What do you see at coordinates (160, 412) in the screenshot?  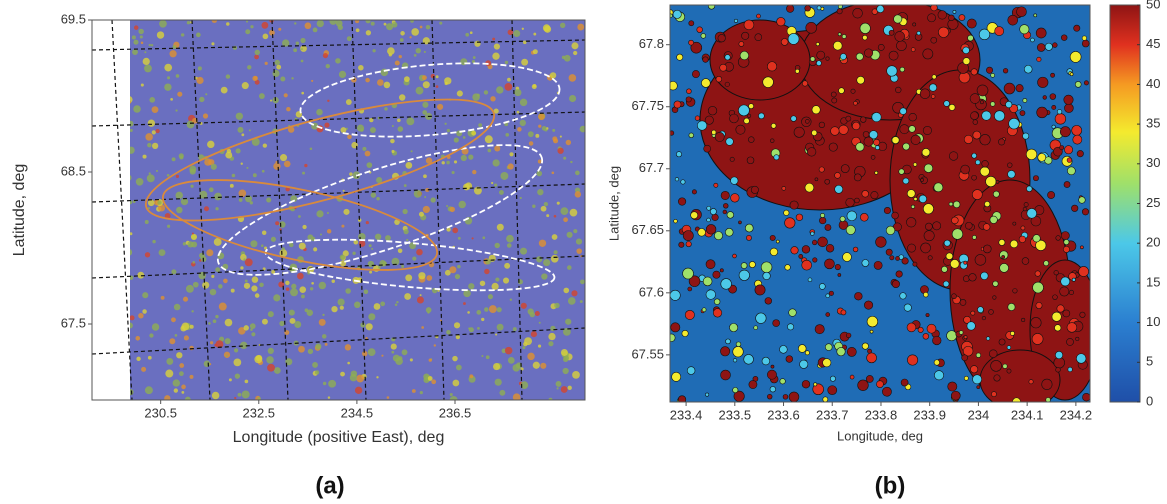 I see `x-tick-label: 230.5` at bounding box center [160, 412].